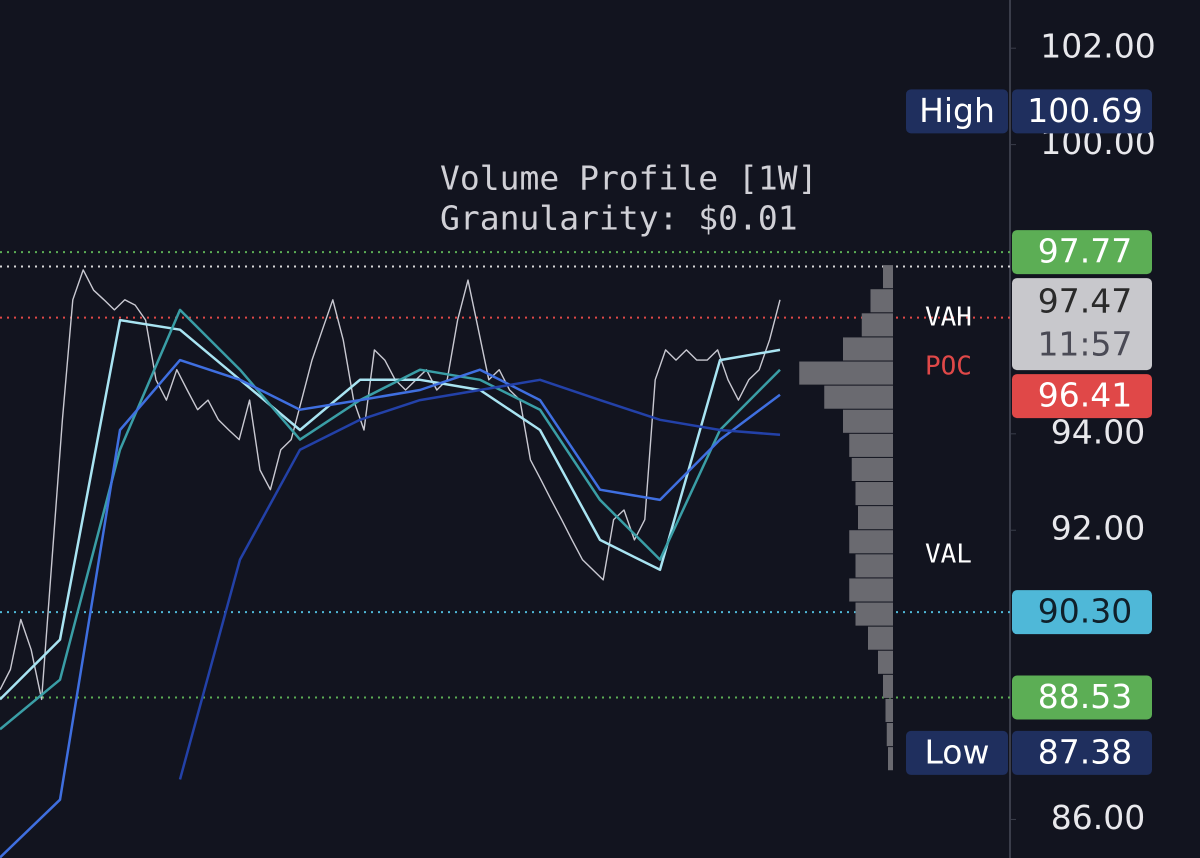 This screenshot has height=858, width=1200. What do you see at coordinates (1085, 301) in the screenshot?
I see `price-tag-label: 97.47` at bounding box center [1085, 301].